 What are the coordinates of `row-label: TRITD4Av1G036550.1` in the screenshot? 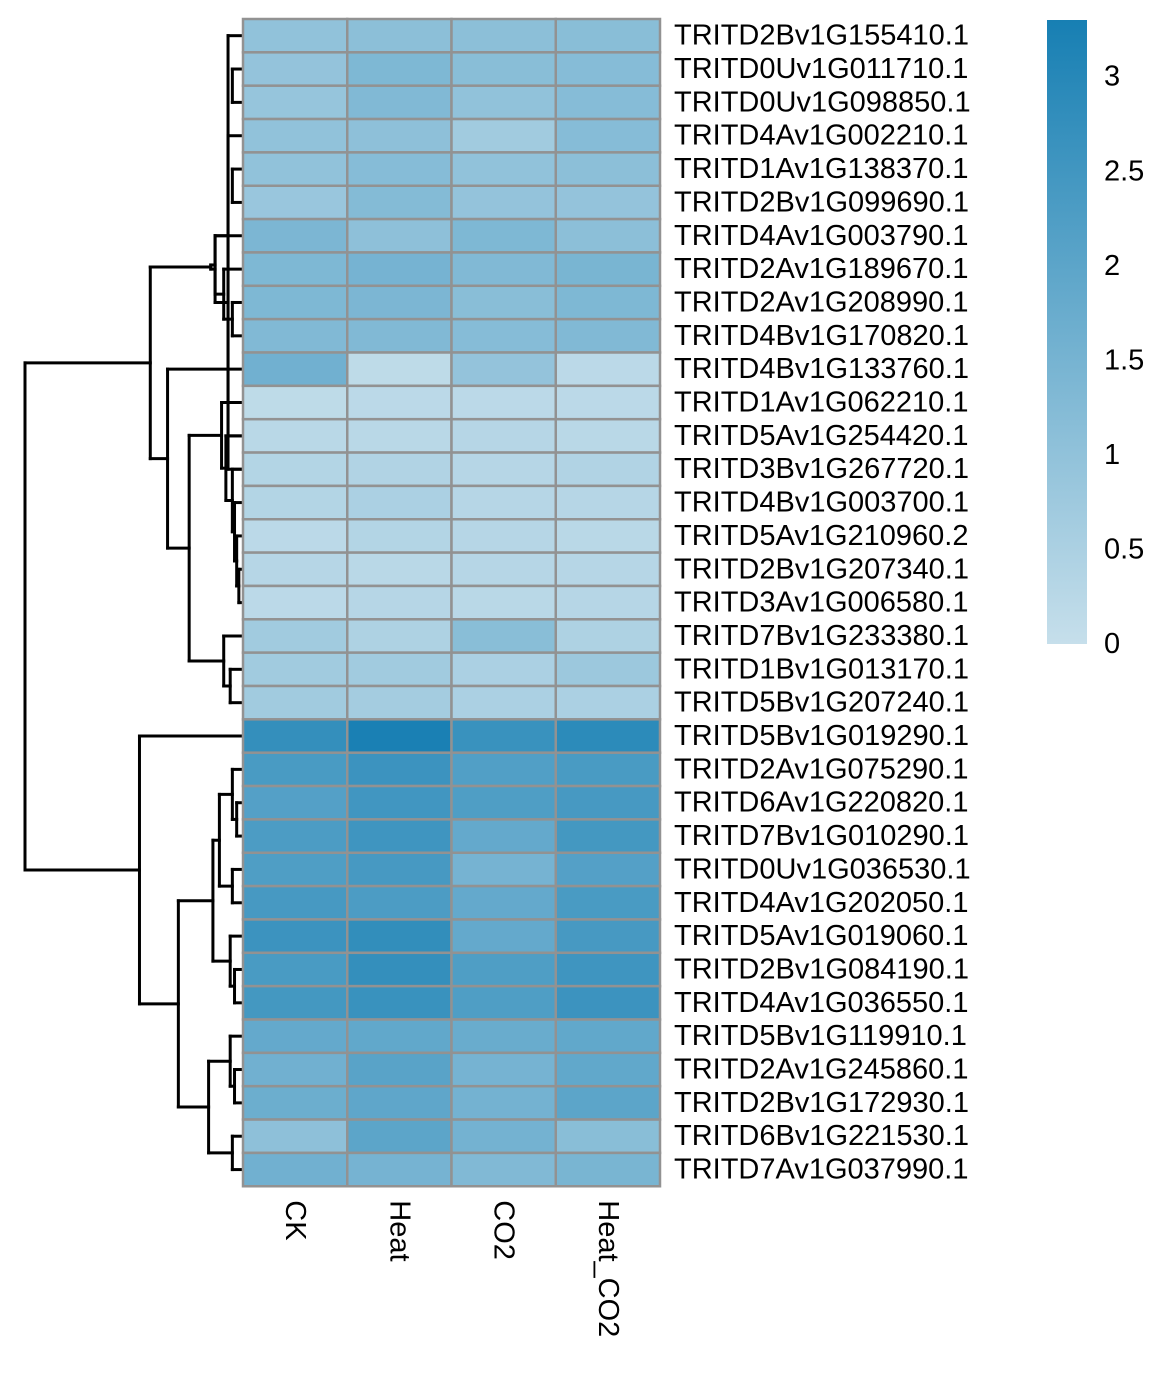 It's located at (821, 1003).